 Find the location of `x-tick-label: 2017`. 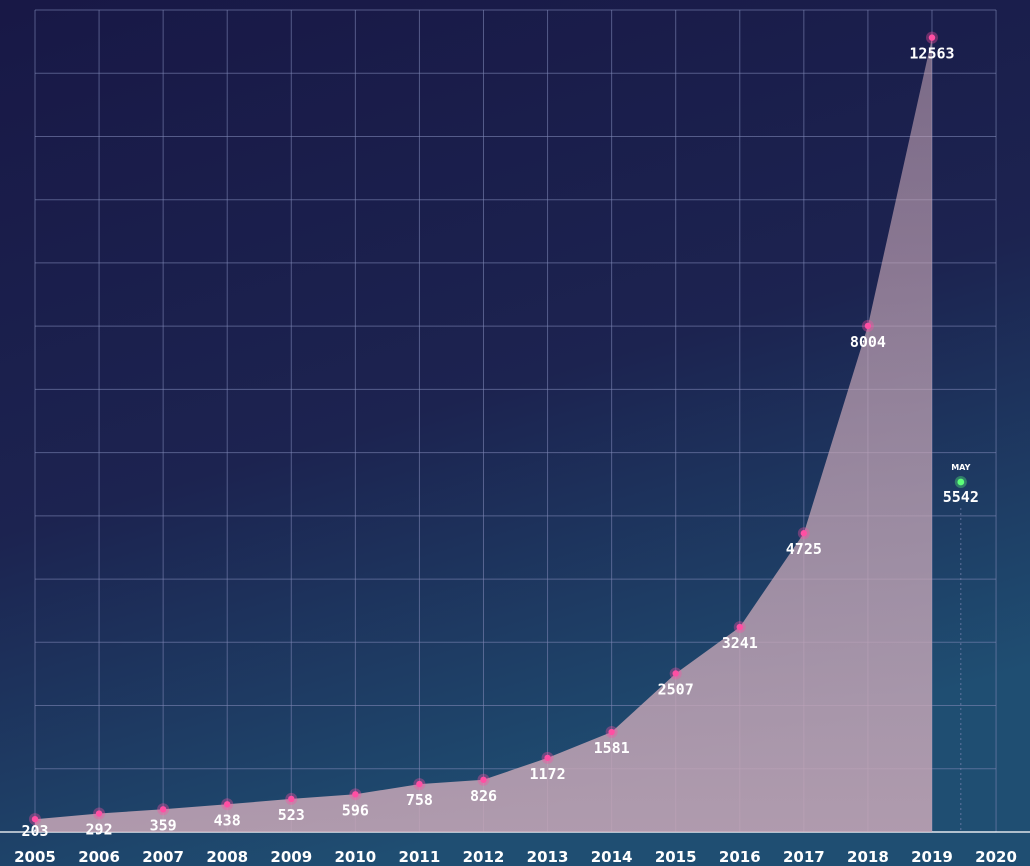

x-tick-label: 2017 is located at coordinates (804, 857).